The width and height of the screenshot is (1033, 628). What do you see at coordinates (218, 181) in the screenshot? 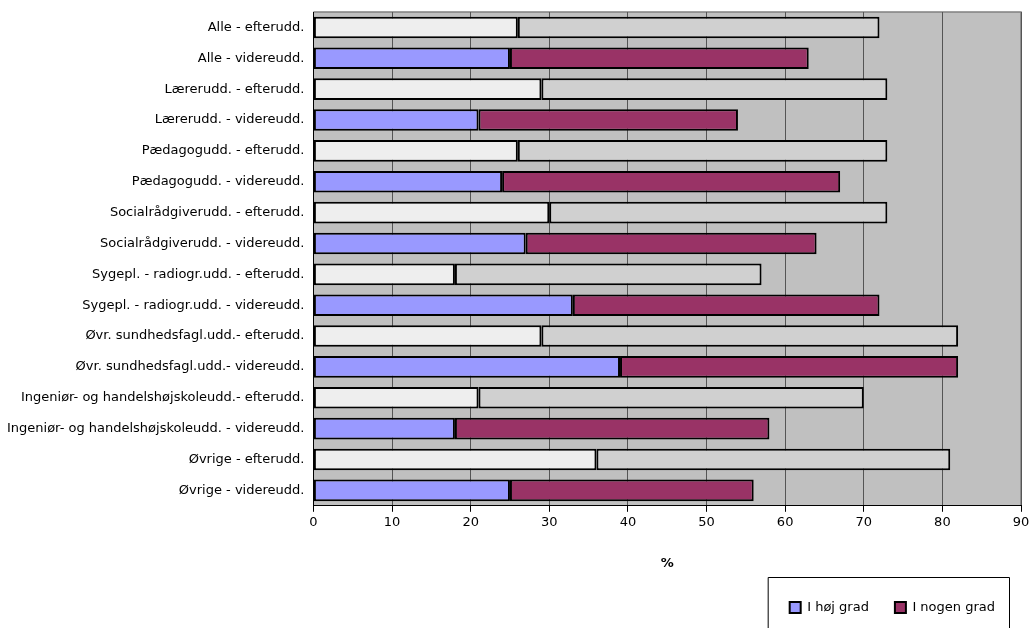
I see `y-tick-label: Pædagogudd. - videreudd.` at bounding box center [218, 181].